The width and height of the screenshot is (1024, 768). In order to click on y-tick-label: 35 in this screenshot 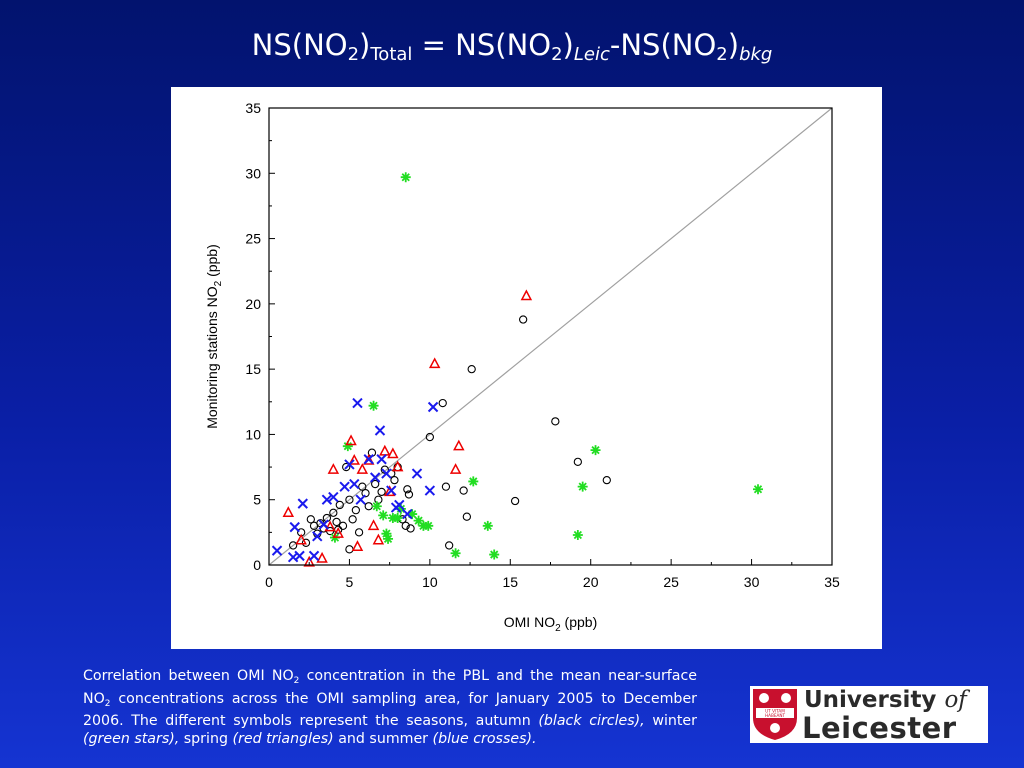, I will do `click(253, 108)`.